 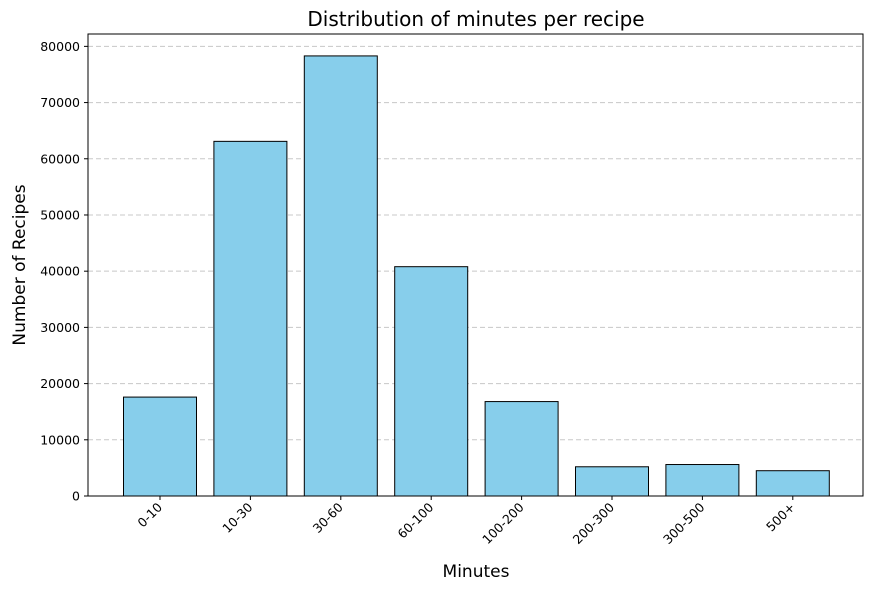 What do you see at coordinates (780, 517) in the screenshot?
I see `x-tick-label: 500+` at bounding box center [780, 517].